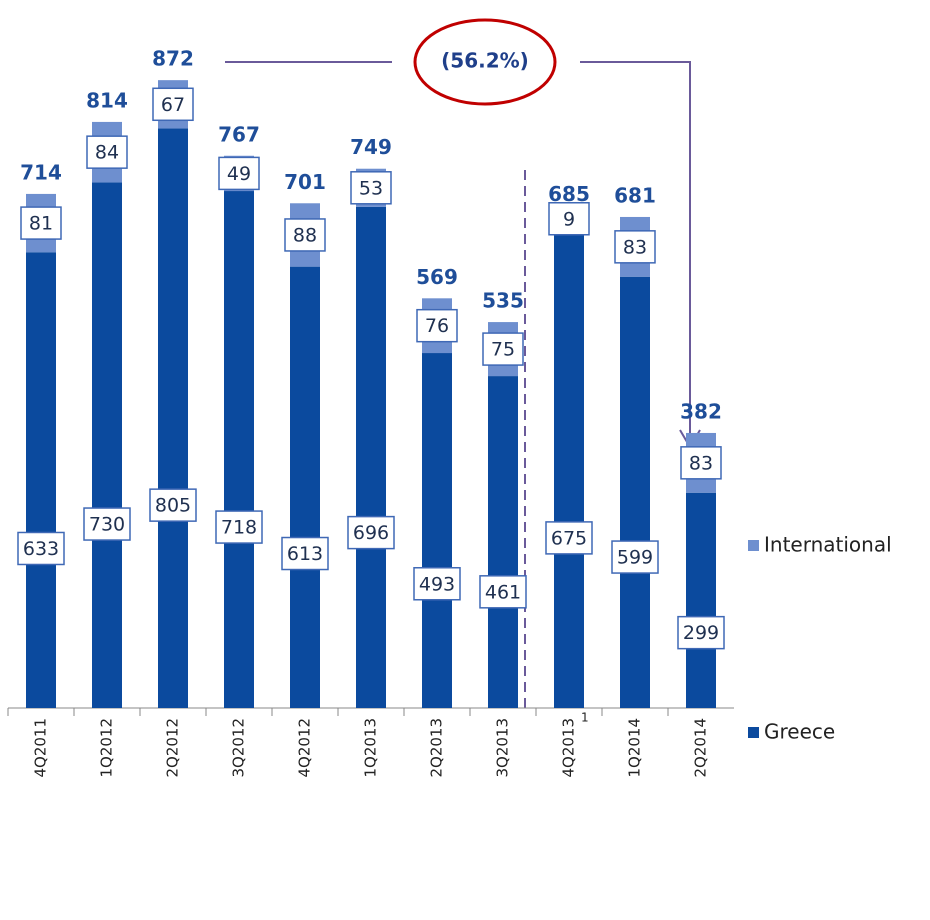  Describe the element at coordinates (239, 748) in the screenshot. I see `x-tick-label: 3Q2012` at that location.